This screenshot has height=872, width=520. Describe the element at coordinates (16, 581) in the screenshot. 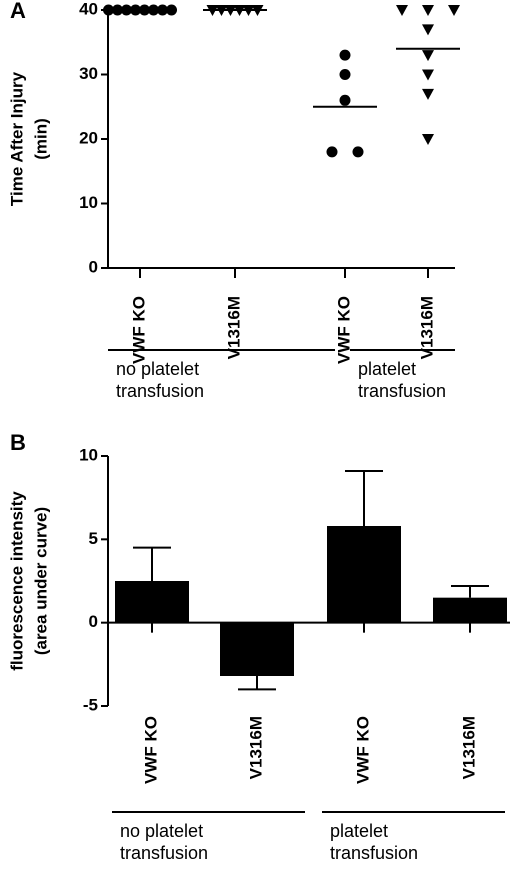

I see `y-axis-label: fluorescence intensity` at that location.